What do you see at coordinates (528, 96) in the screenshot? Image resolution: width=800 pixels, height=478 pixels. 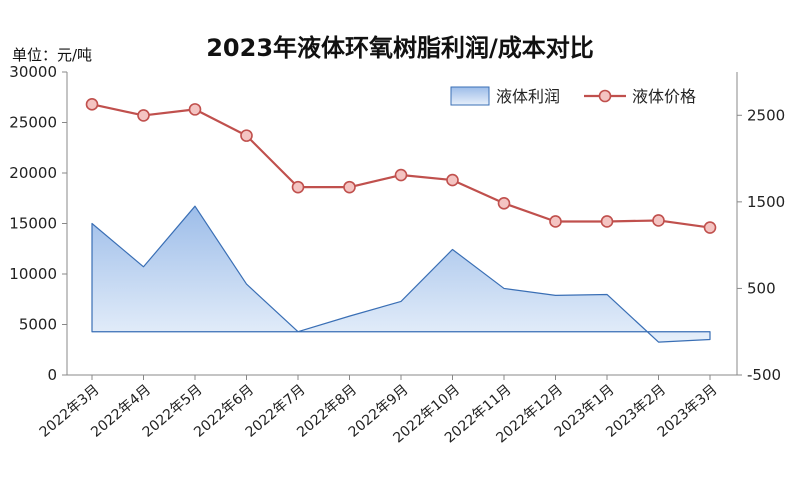 I see `legend-label-profit: 液体利润` at bounding box center [528, 96].